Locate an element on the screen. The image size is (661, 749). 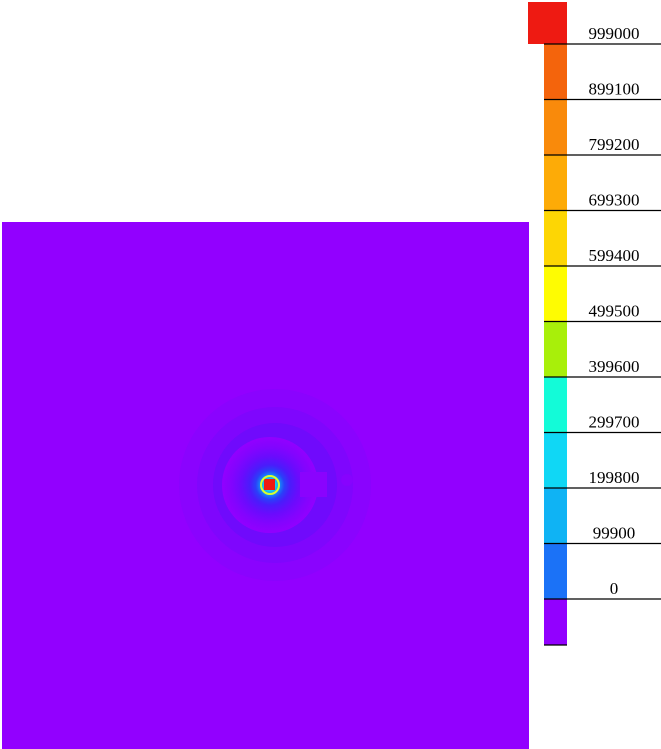
colorbar-tick-label: 699300 is located at coordinates (614, 200).